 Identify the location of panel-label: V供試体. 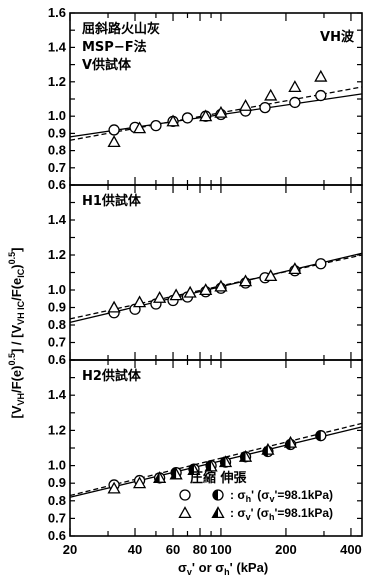
(107, 65).